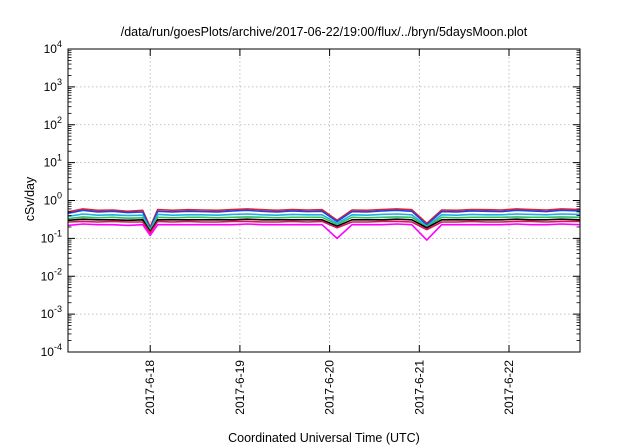 The image size is (640, 448). Describe the element at coordinates (51, 274) in the screenshot. I see `y-tick-label: 10⁻²` at that location.